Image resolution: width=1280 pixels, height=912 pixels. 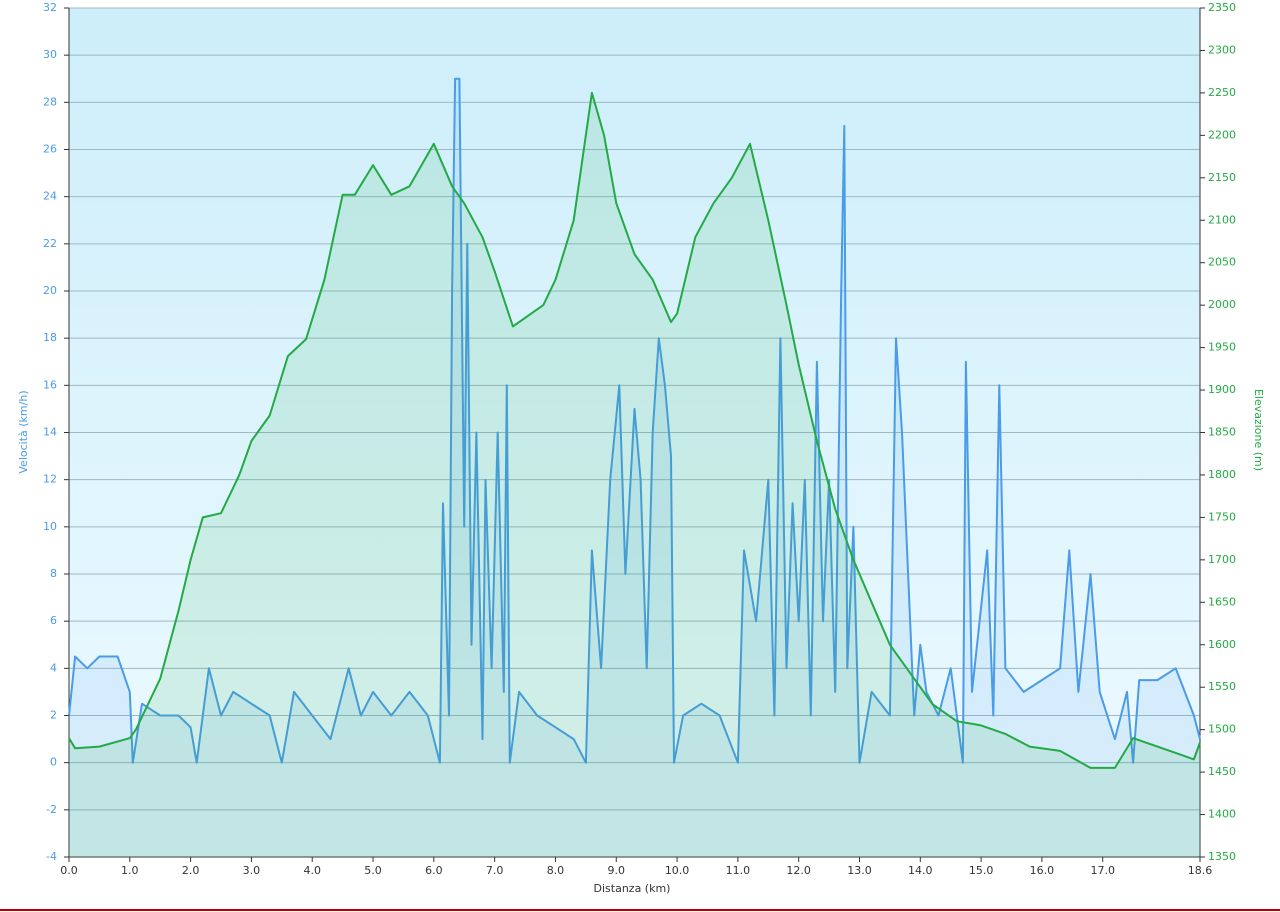 I want to click on y2-tick-label: 1450, so click(x=1222, y=771).